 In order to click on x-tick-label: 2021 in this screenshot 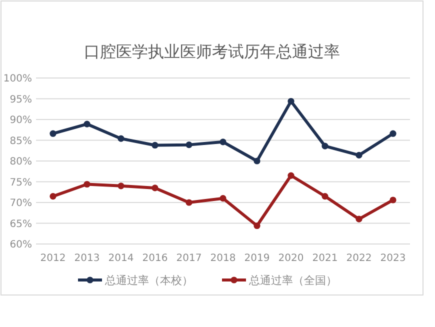, I will do `click(325, 258)`.